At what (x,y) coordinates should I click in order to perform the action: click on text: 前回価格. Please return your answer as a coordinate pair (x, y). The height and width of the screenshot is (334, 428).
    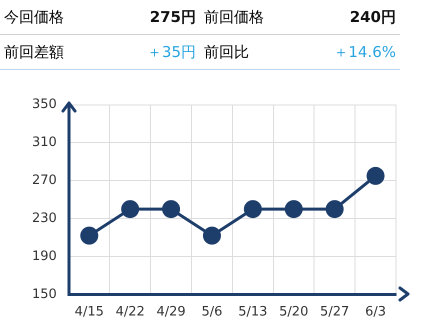
    Looking at the image, I should click on (234, 17).